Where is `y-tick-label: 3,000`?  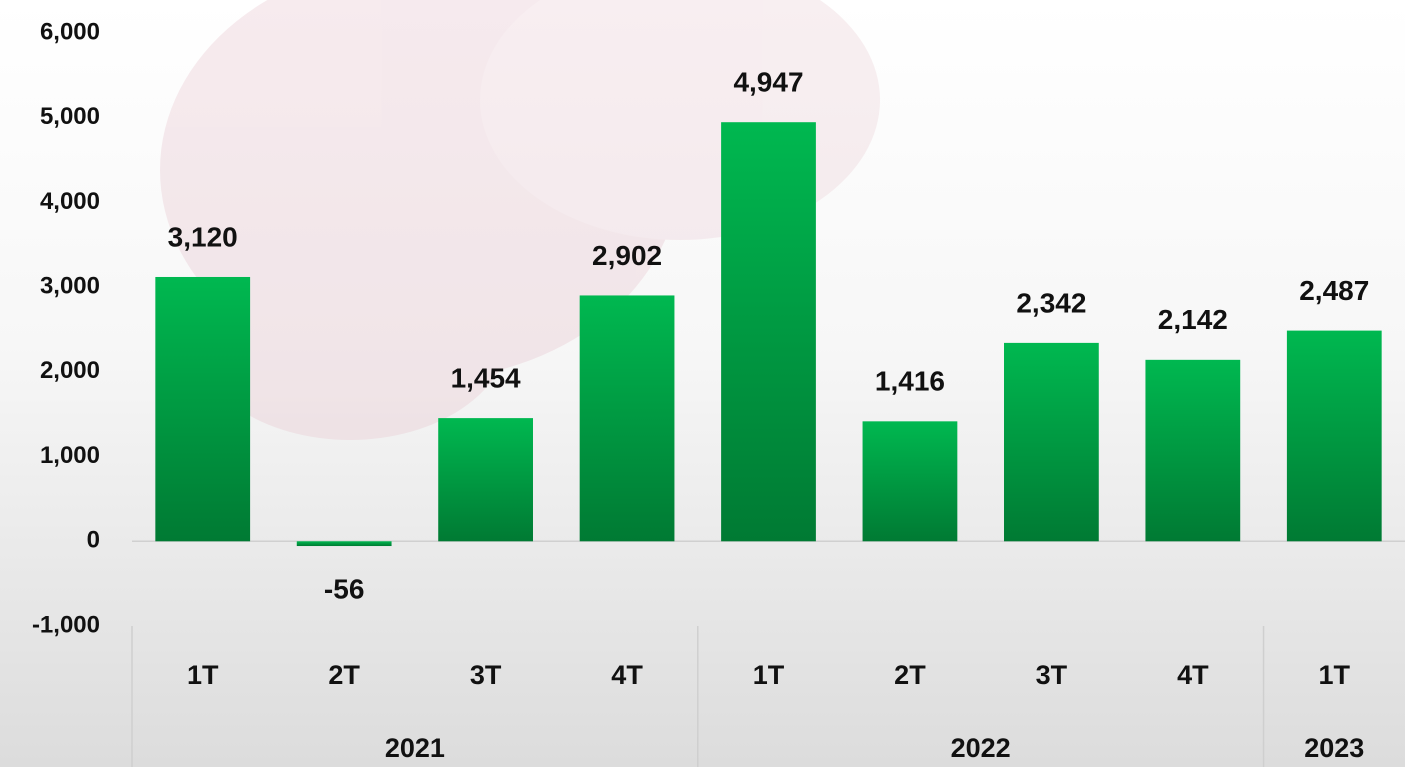
y-tick-label: 3,000 is located at coordinates (70, 285).